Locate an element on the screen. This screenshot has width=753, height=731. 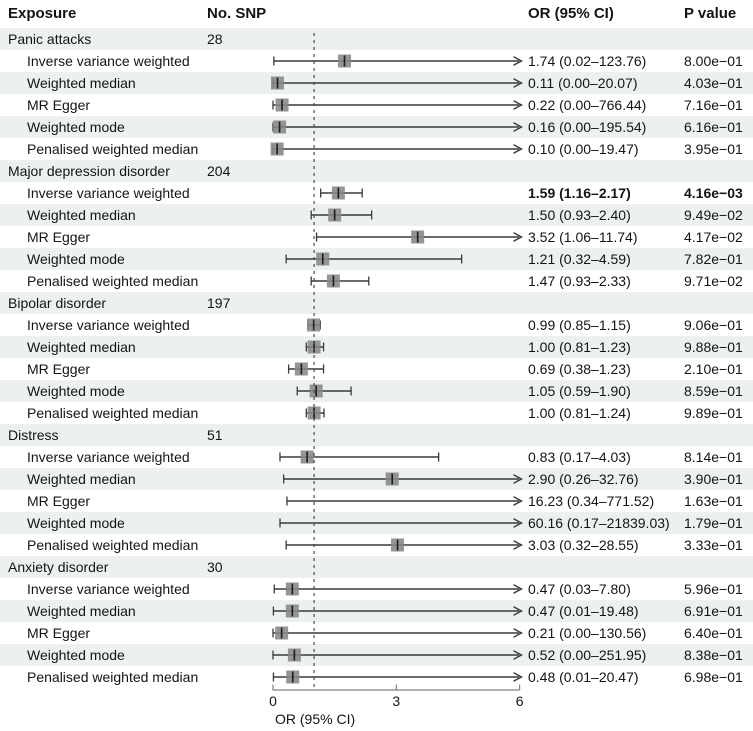
or-ci-value: 1.05 (0.59–1.90) is located at coordinates (579, 391).